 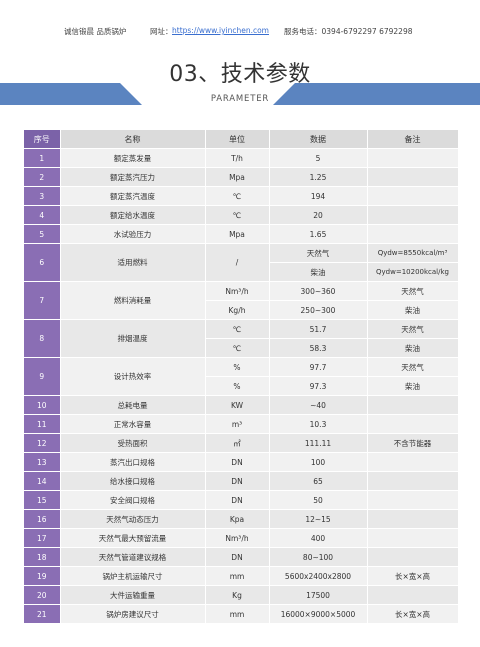 I want to click on row-index: 16, so click(x=42, y=519).